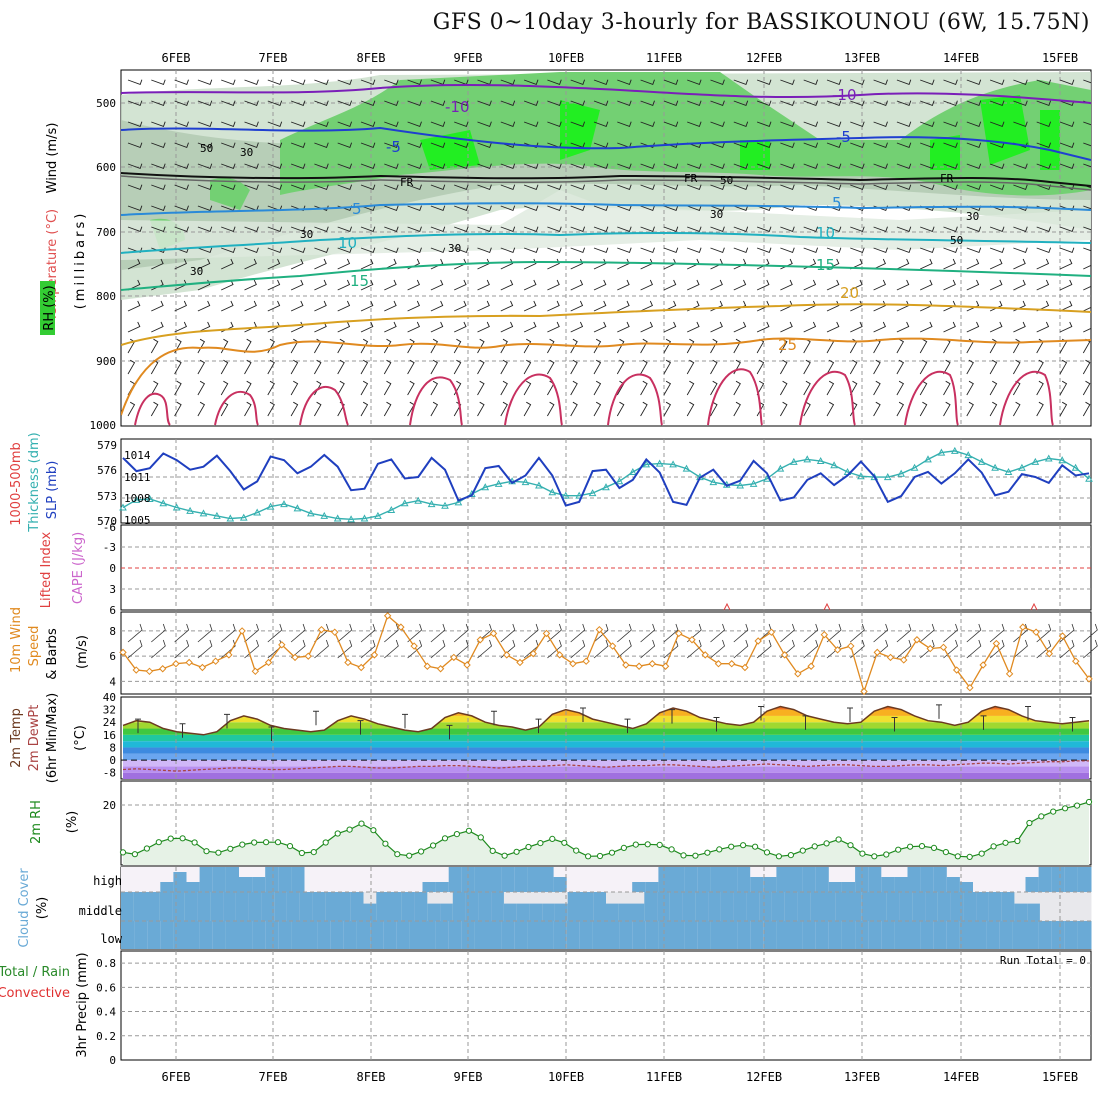 Image resolution: width=1100 pixels, height=1100 pixels. Describe the element at coordinates (52, 738) in the screenshot. I see `label-t2m-c: (6hr Min/Max)` at that location.